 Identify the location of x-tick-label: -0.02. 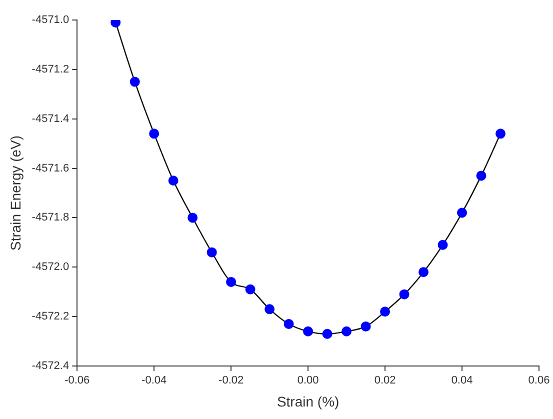
(231, 380).